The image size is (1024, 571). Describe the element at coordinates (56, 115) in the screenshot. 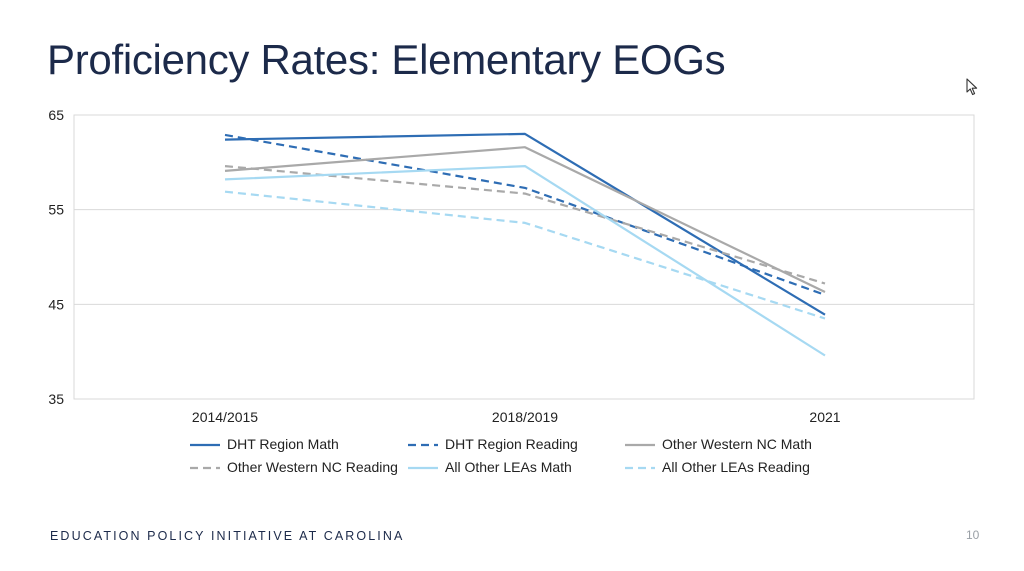

I see `y-tick-label: 65` at that location.